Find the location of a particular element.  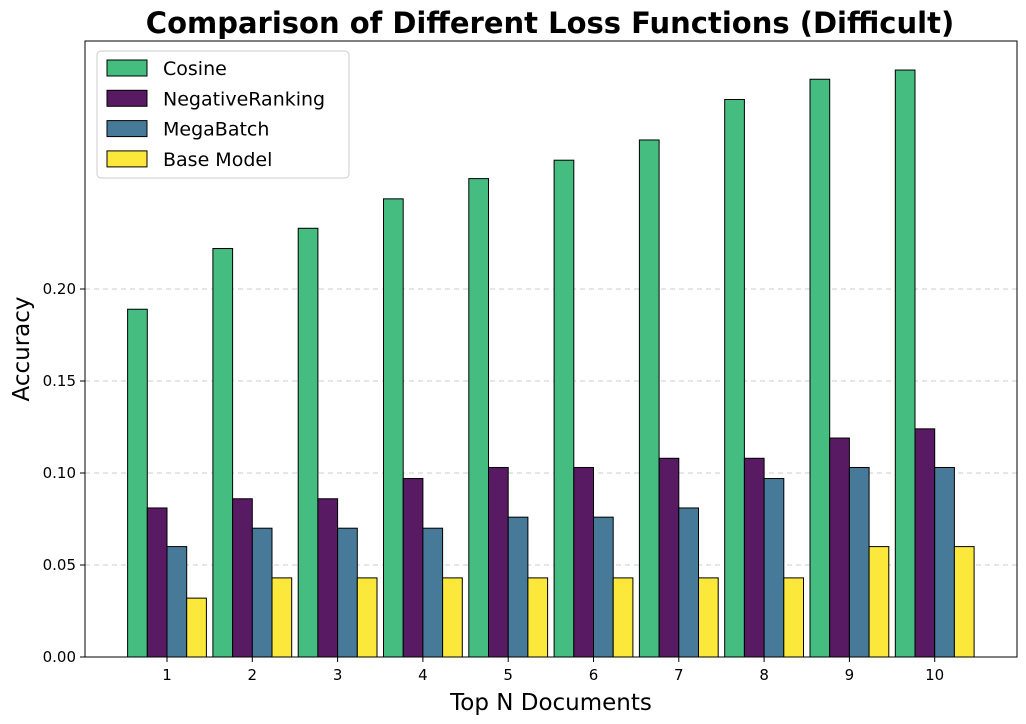

y-axis-ticks: 0.00 0.05 0.10 0.15 0.20 is located at coordinates (64, 473).